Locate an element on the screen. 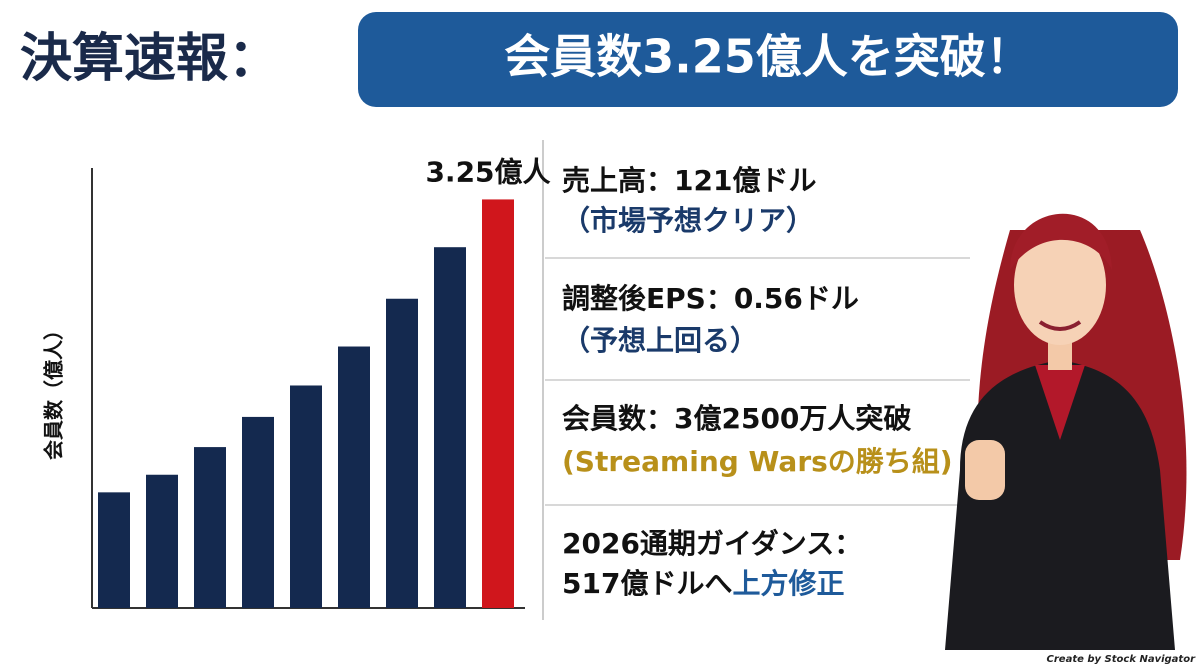 The width and height of the screenshot is (1200, 670). banner-text: 会員数3.25億人を突破！ is located at coordinates (768, 57).